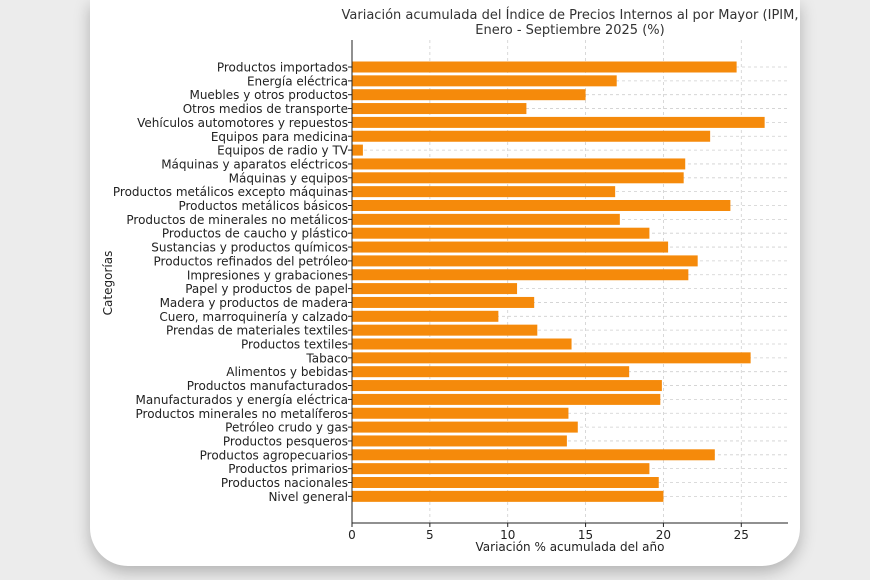  Describe the element at coordinates (585, 535) in the screenshot. I see `x-tick-label: 15` at that location.